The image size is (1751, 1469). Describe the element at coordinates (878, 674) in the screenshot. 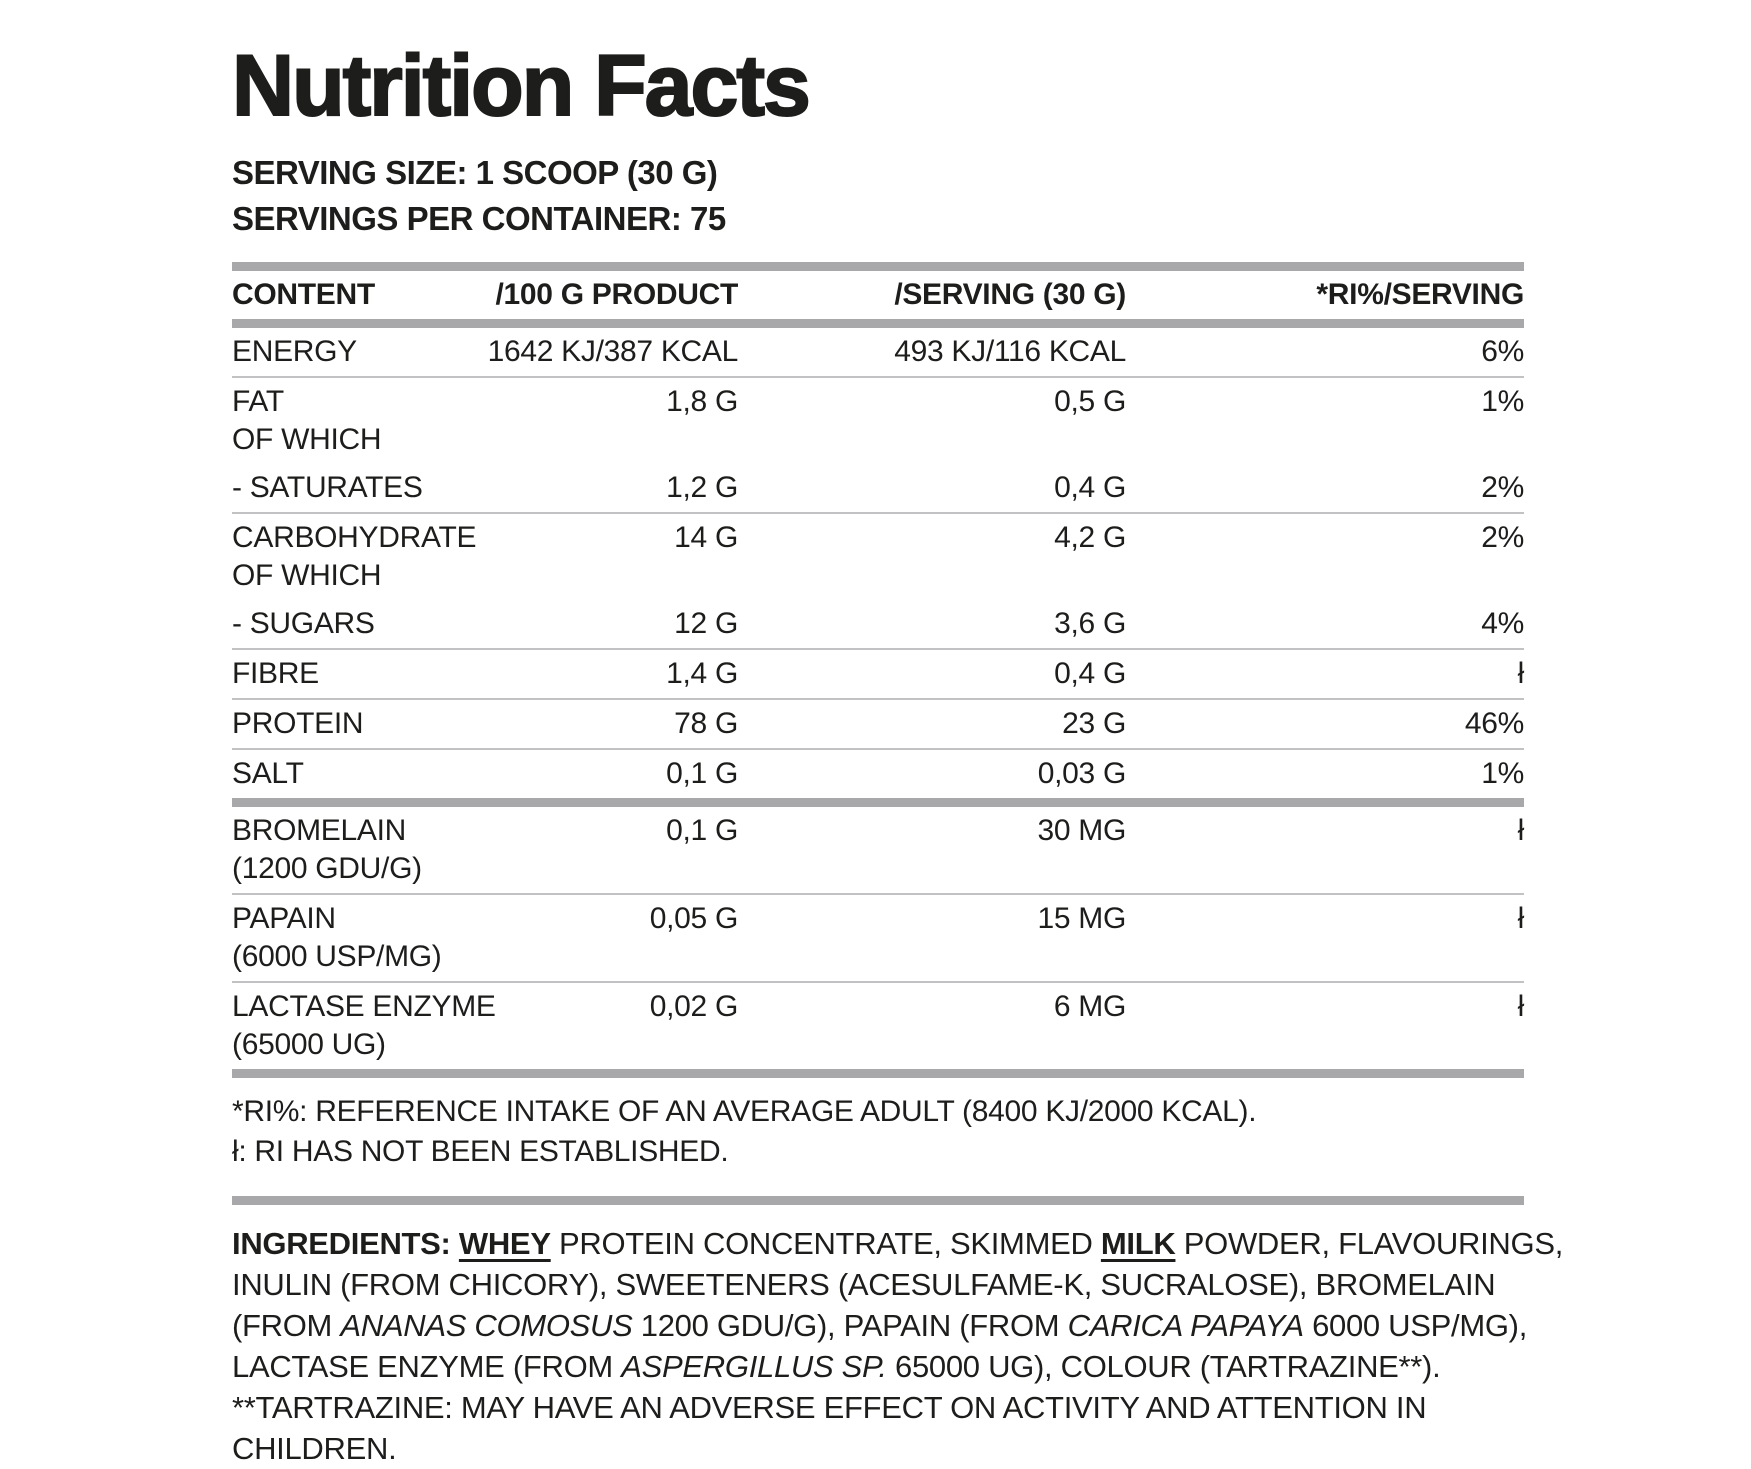

I see `row-label: FIBRE` at that location.